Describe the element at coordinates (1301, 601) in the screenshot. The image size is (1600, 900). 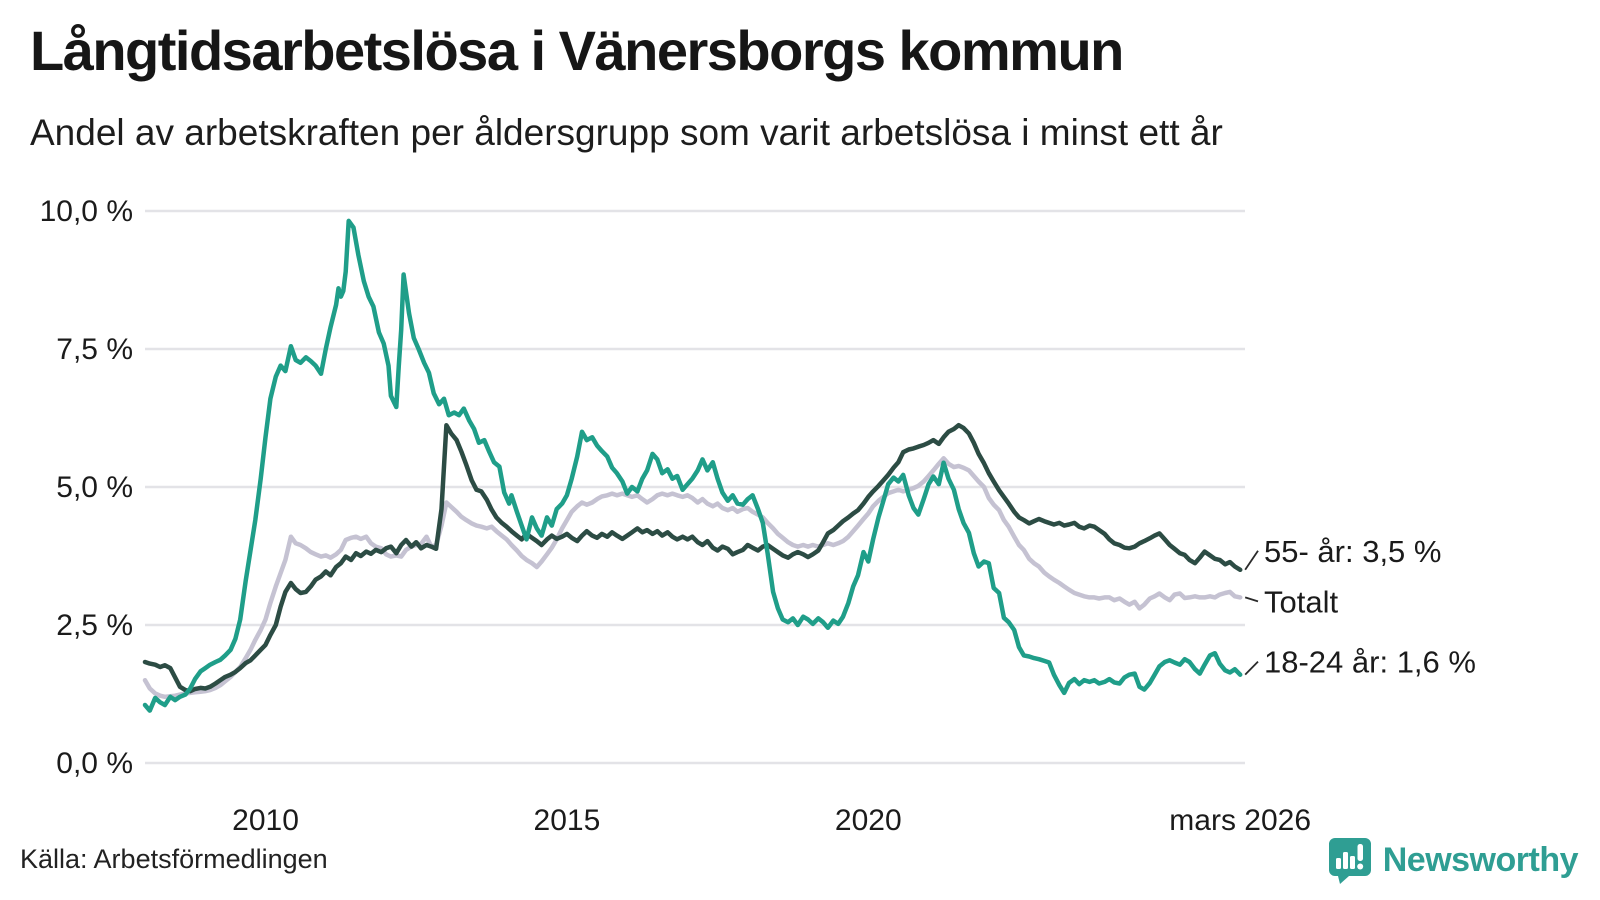
I see `series-end-label-totalt: Totalt` at that location.